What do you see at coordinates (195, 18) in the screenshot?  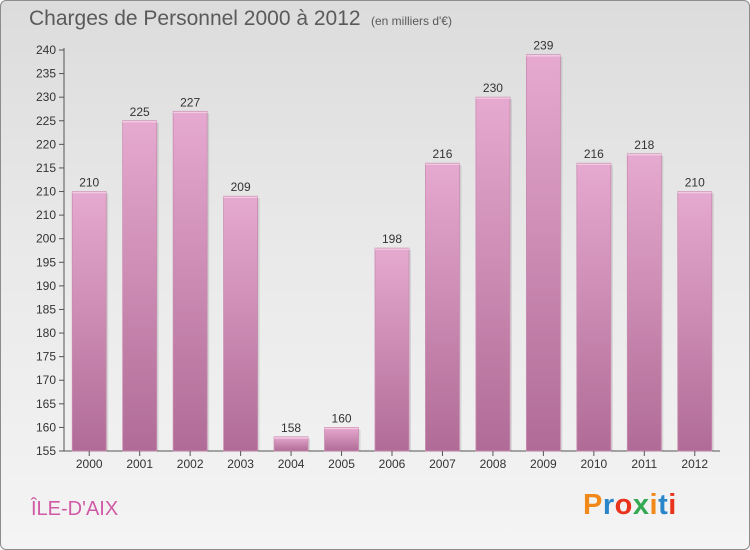 I see `chart-title: Charges de Personnel 2000 à 2012` at bounding box center [195, 18].